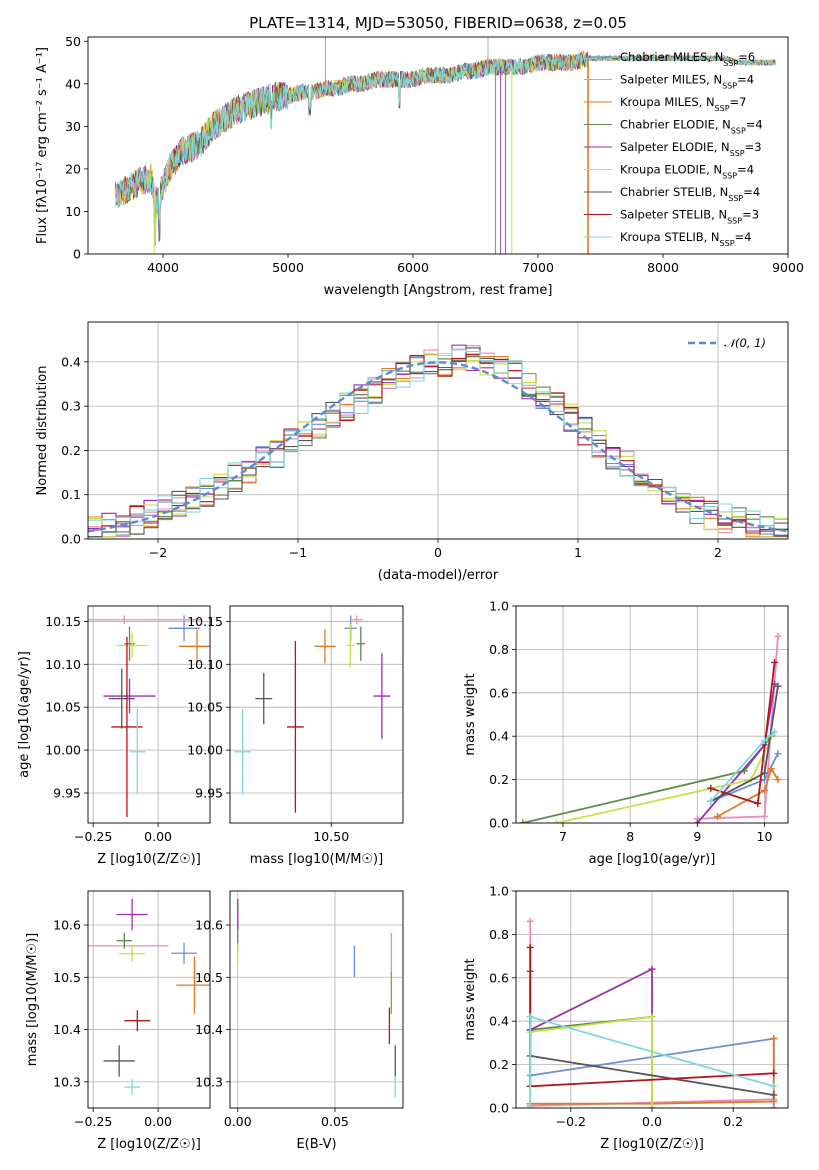 This screenshot has height=1170, width=819. What do you see at coordinates (71, 406) in the screenshot?
I see `y-tick-label: 0.3` at bounding box center [71, 406].